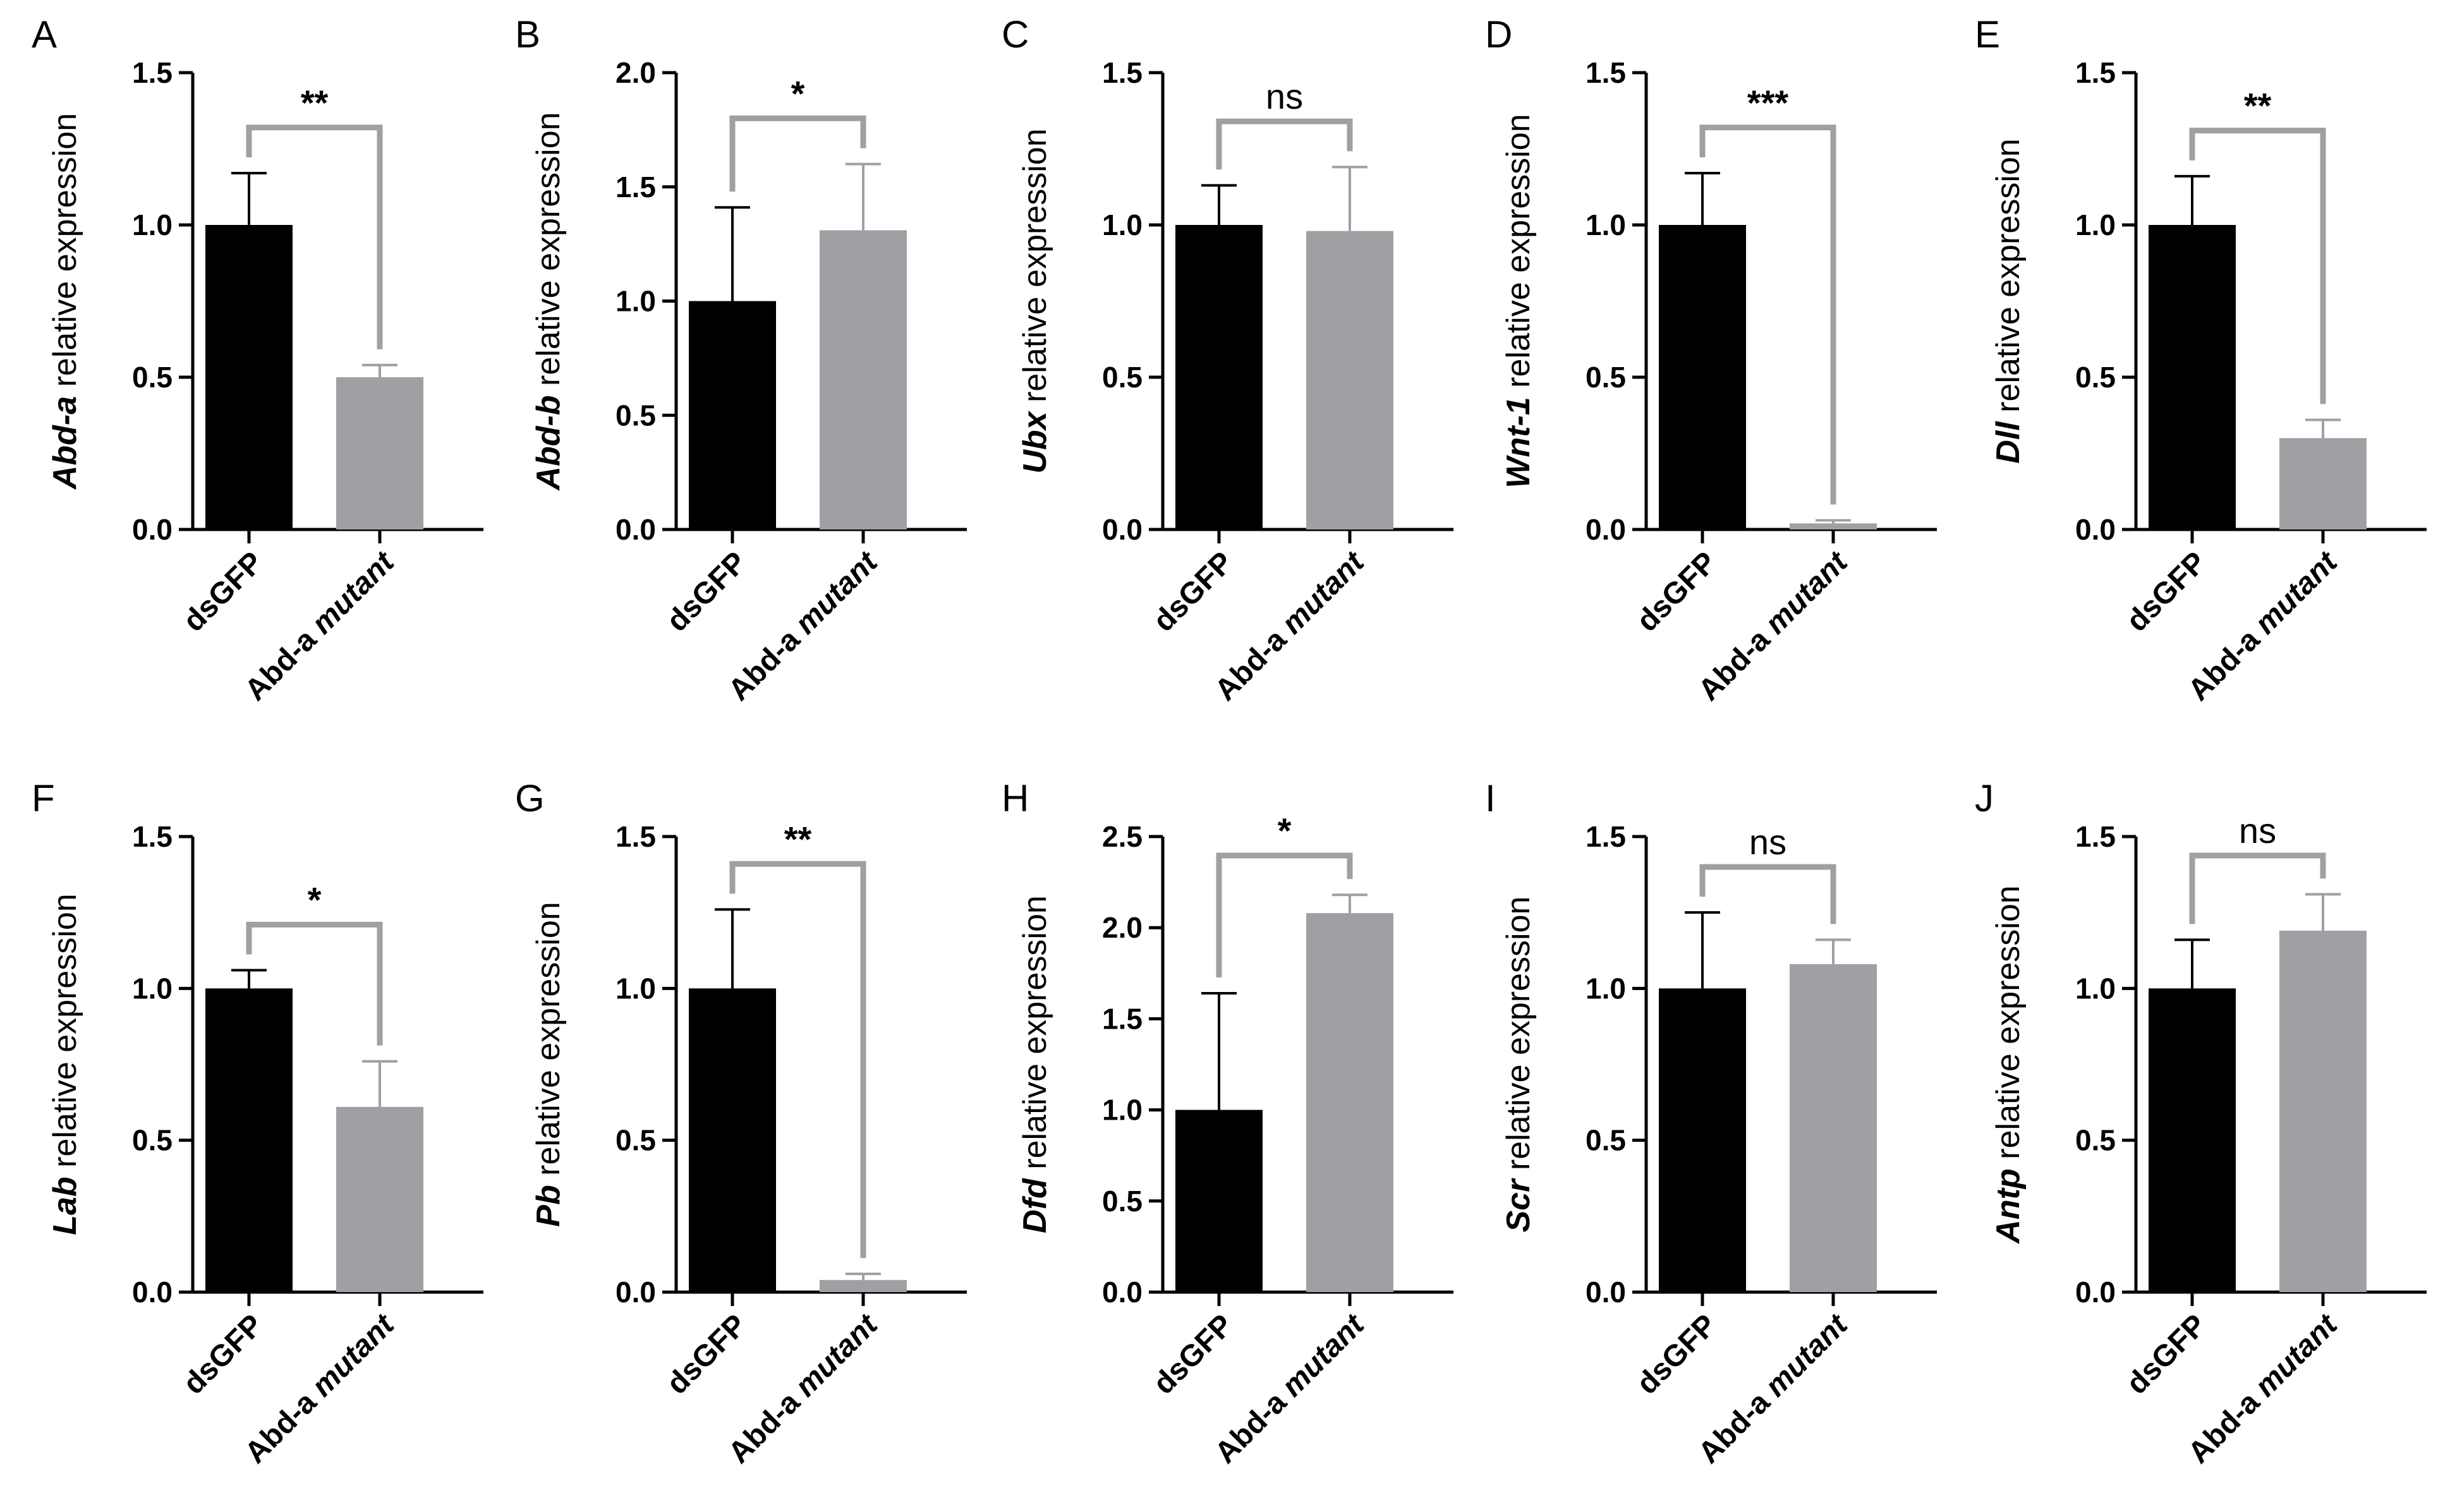 The height and width of the screenshot is (1512, 2450). Describe the element at coordinates (1035, 441) in the screenshot. I see `y-axis-gene-name: Ubx` at that location.